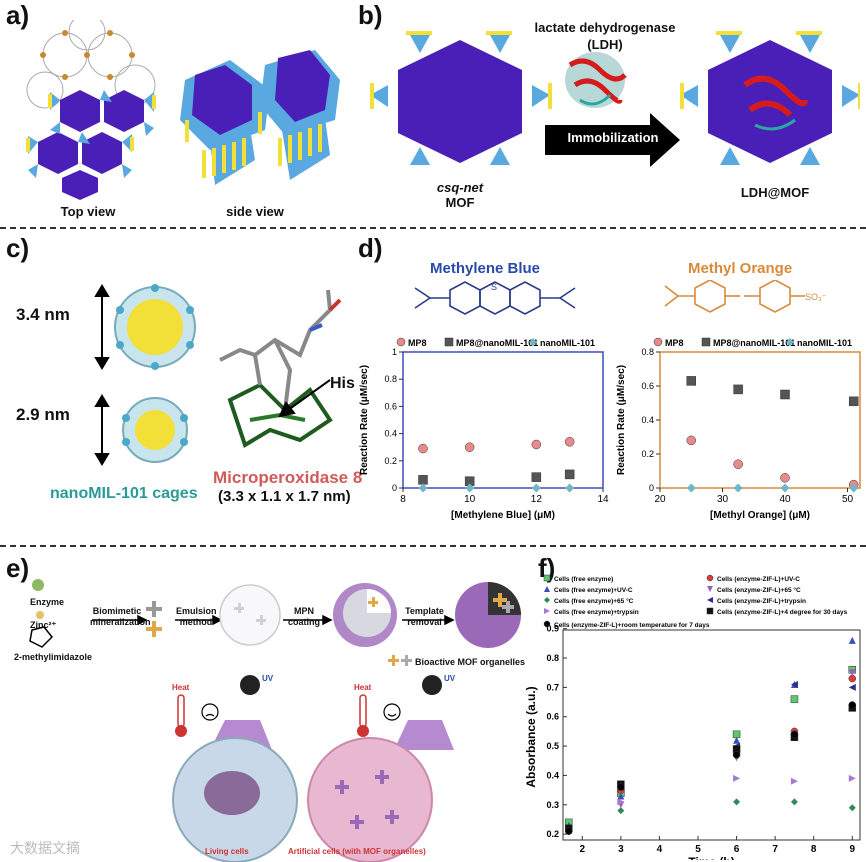 The height and width of the screenshot is (862, 866). What do you see at coordinates (43, 414) in the screenshot?
I see `size-small: 2.9 nm` at bounding box center [43, 414].